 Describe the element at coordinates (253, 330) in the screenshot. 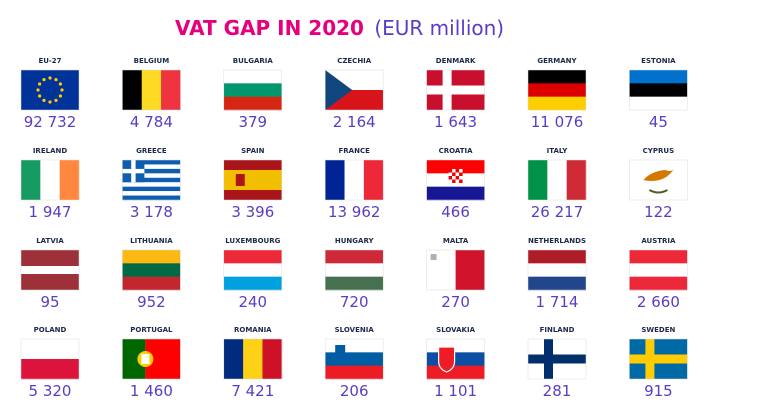

I see `country-name: ROMANIA` at that location.